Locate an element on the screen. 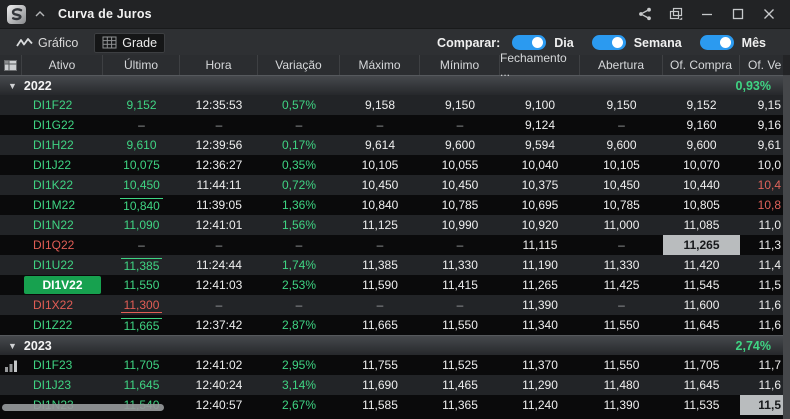 This screenshot has height=419, width=790. horizontal-scrollbar is located at coordinates (83, 407).